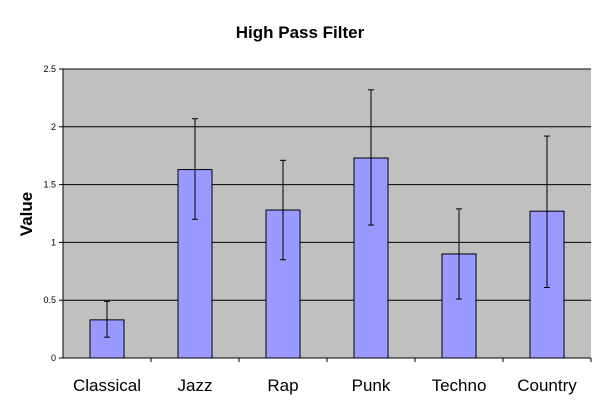 The image size is (600, 410). What do you see at coordinates (49, 185) in the screenshot?
I see `y-tick-label: 1.5` at bounding box center [49, 185].